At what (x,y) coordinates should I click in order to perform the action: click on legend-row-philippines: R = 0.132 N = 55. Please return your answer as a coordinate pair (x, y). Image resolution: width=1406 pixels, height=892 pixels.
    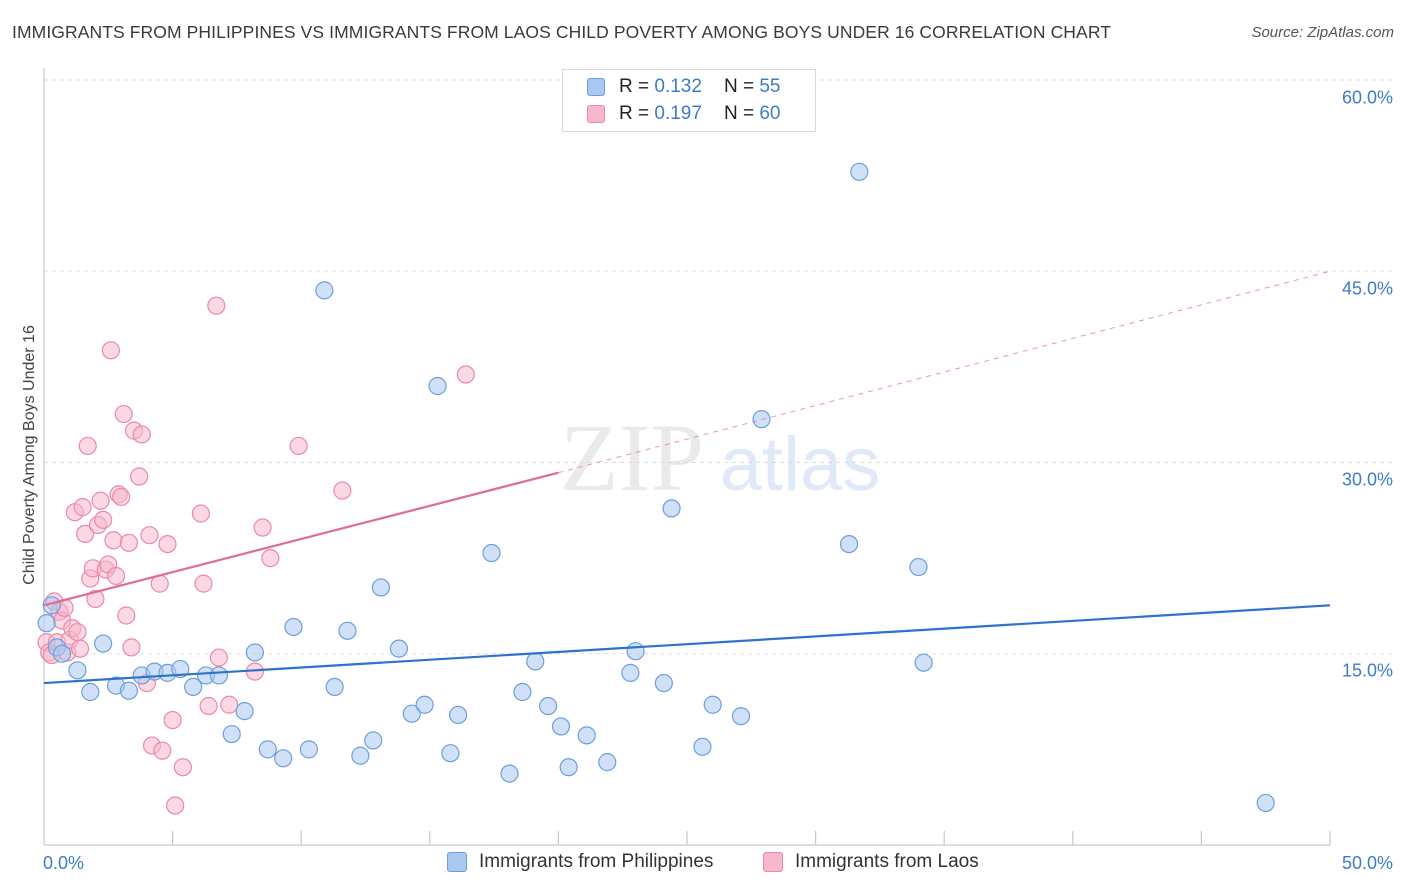
    Looking at the image, I should click on (683, 87).